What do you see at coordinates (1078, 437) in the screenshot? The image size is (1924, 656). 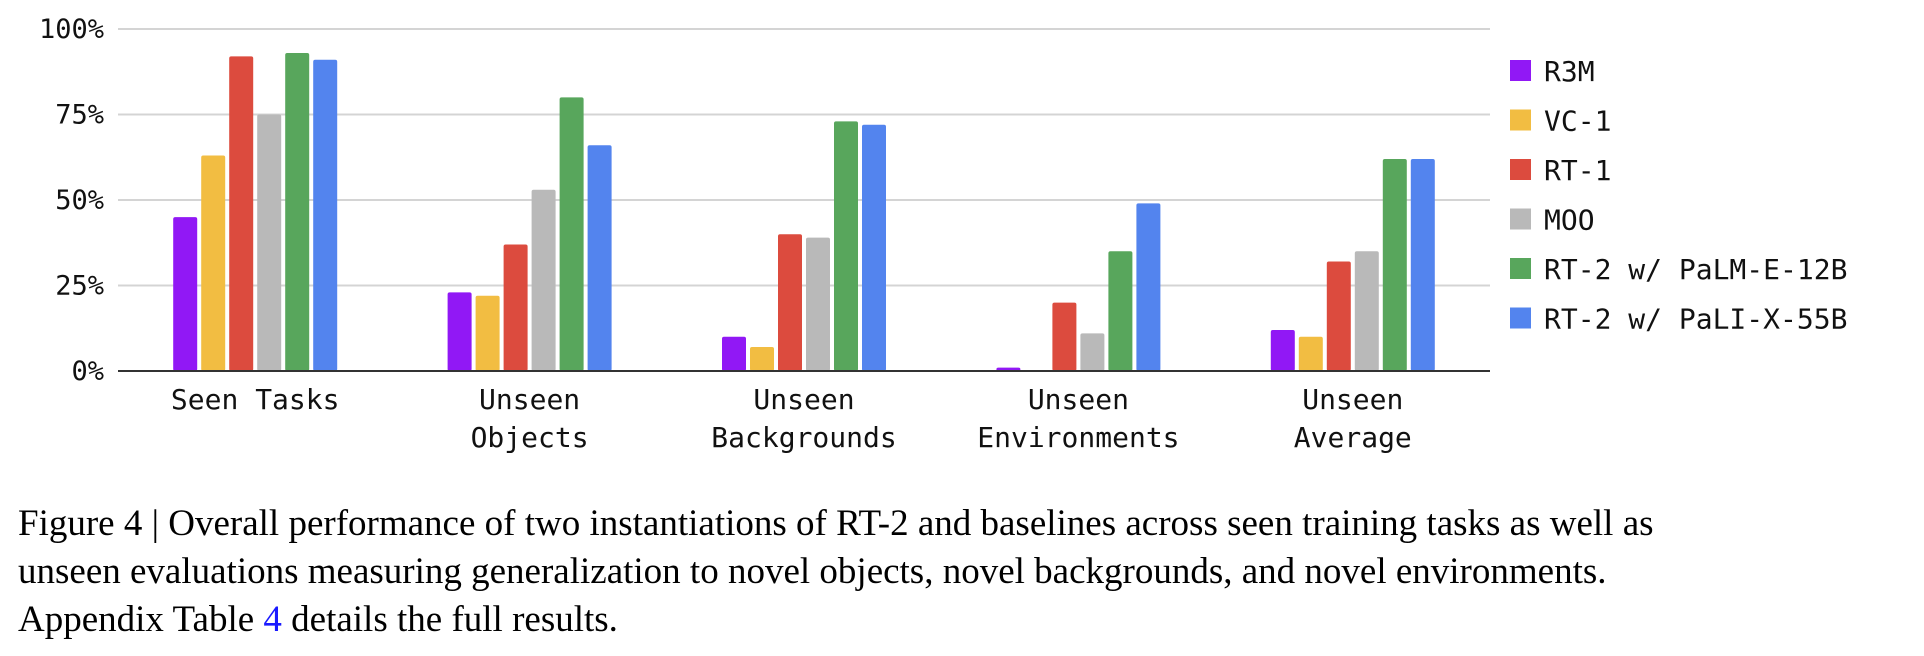 I see `x-category-label: Environments` at bounding box center [1078, 437].